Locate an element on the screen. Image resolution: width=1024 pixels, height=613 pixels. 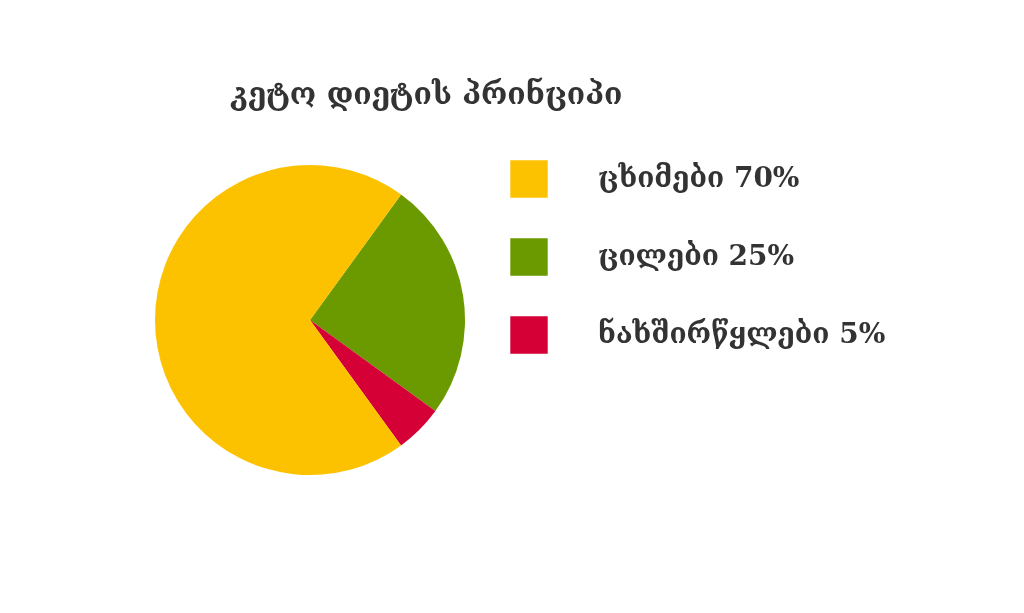
legend-label: ნახშირწყლები 5% is located at coordinates (742, 333).